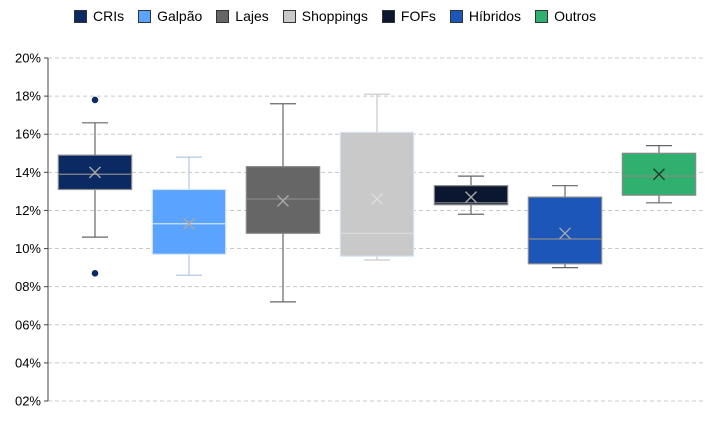 This screenshot has width=715, height=424. What do you see at coordinates (334, 16) in the screenshot?
I see `legend-label: Shoppings` at bounding box center [334, 16].